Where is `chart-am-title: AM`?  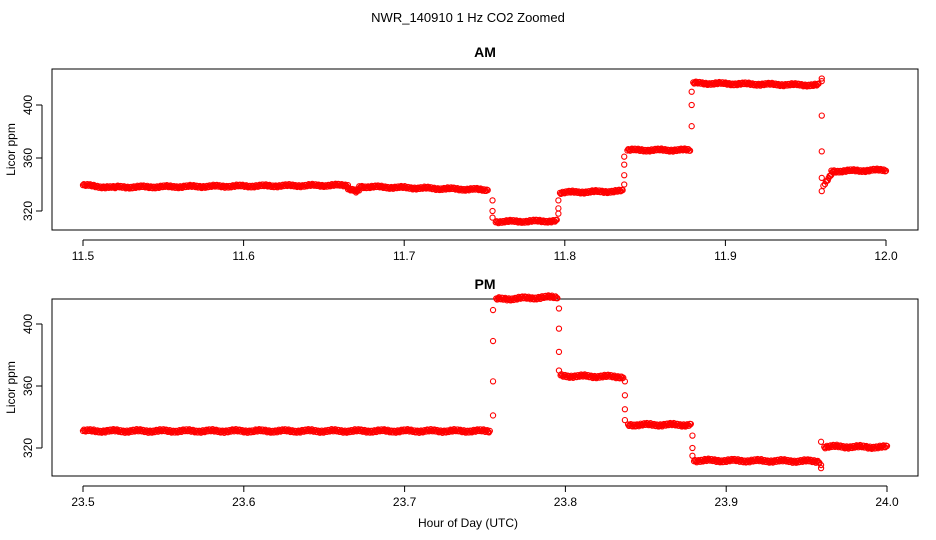 chart-am-title: AM is located at coordinates (485, 52).